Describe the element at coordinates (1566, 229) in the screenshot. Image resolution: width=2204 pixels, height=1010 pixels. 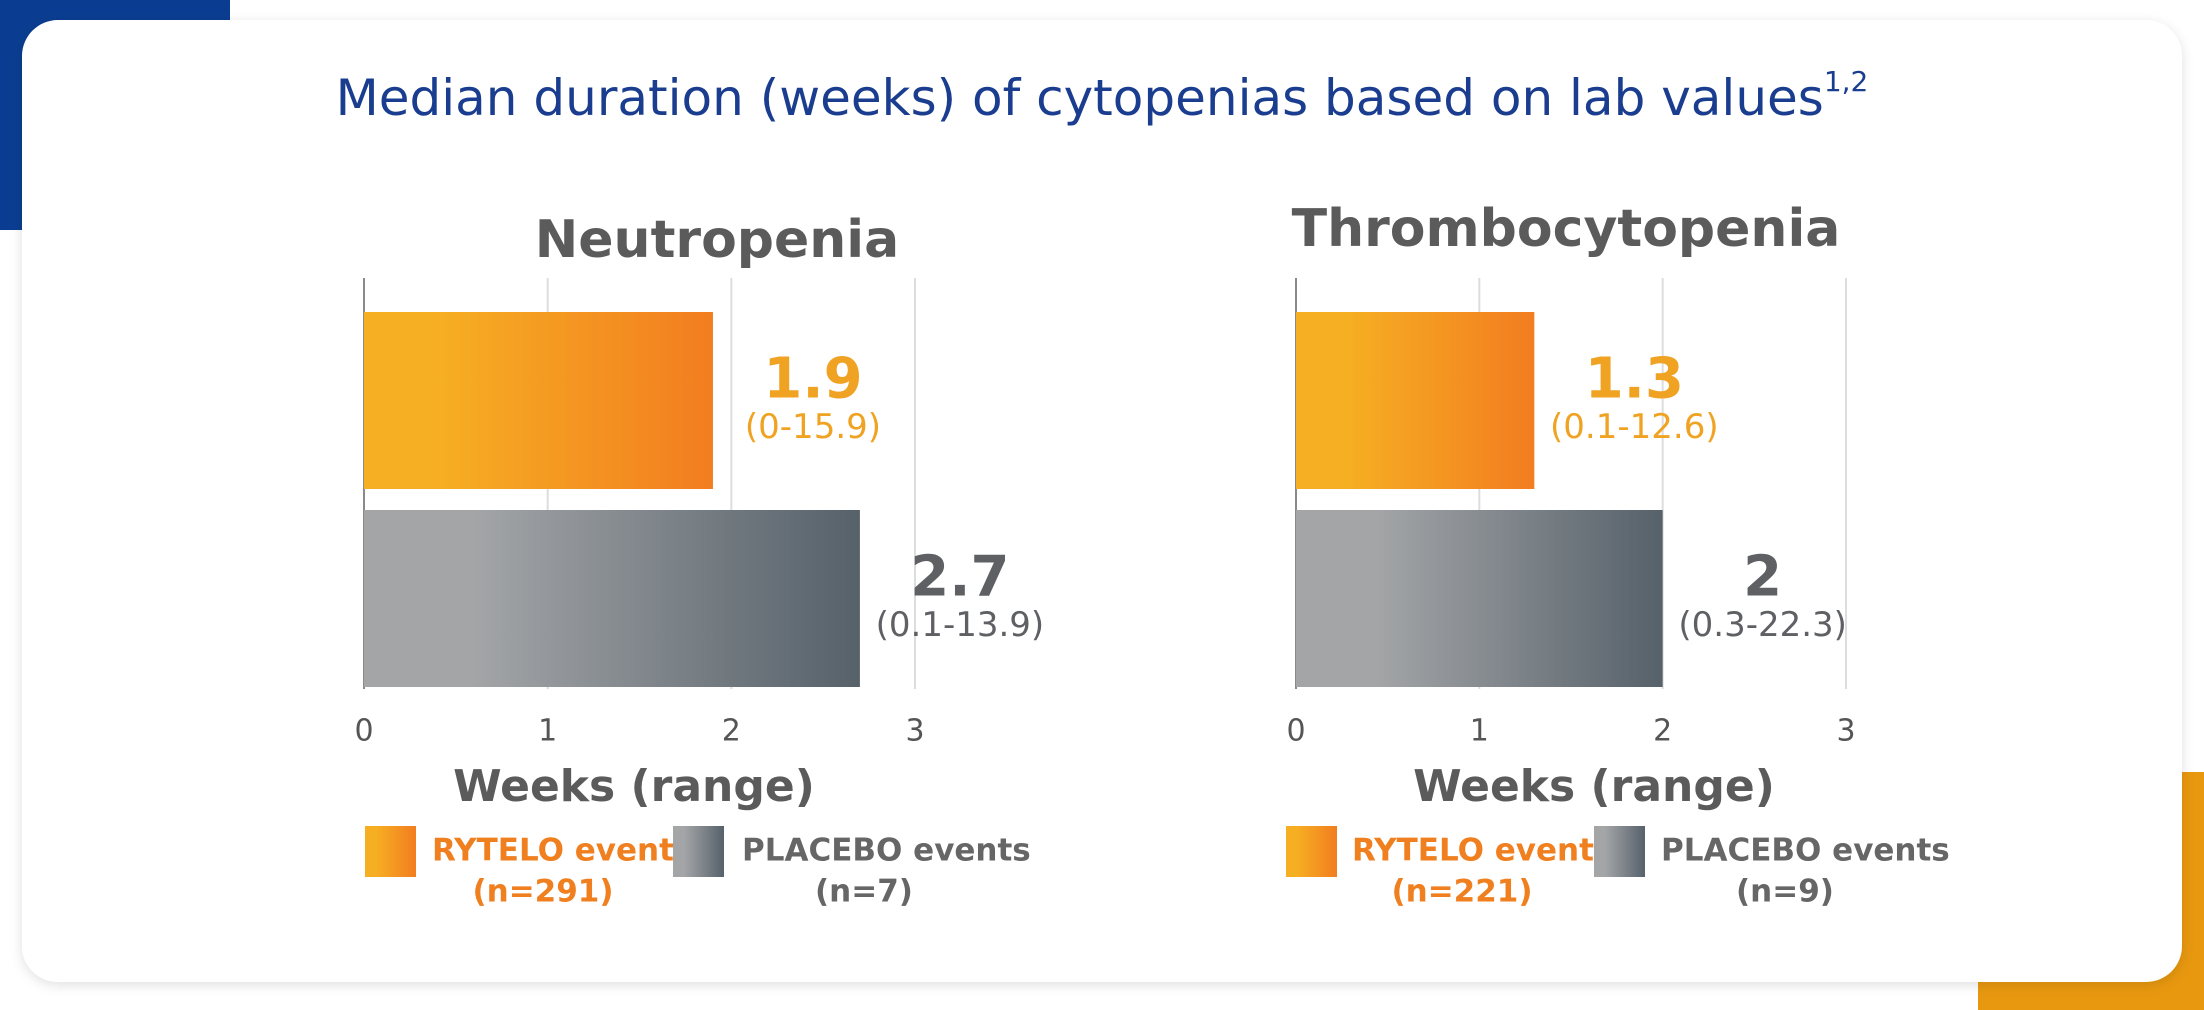
I see `chart-title: Thrombocytopenia` at that location.